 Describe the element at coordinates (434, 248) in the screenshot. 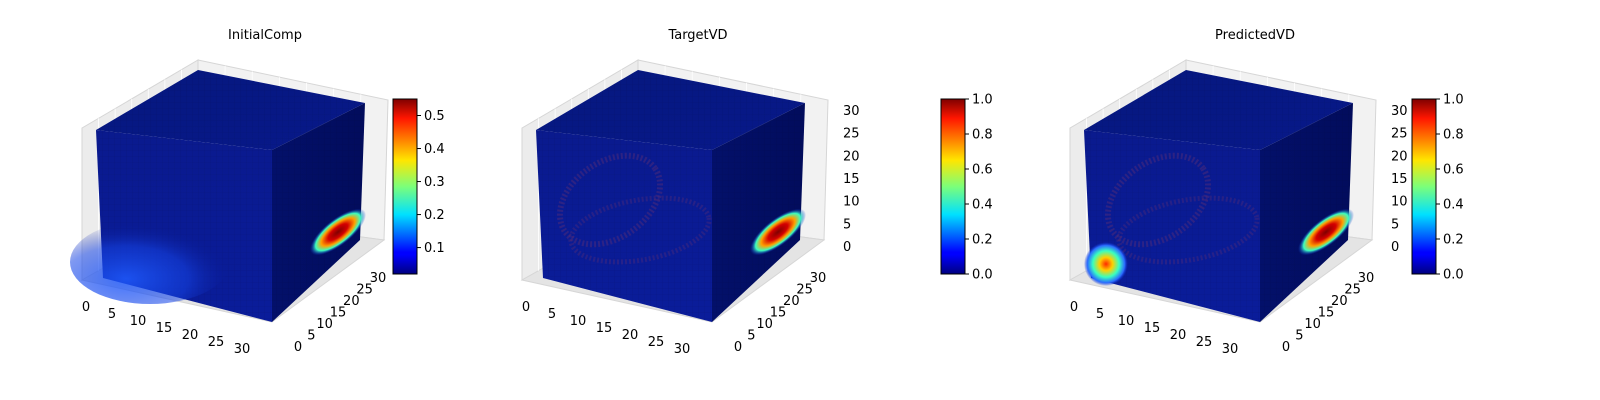

I see `colorbar-tick-label: 0.1` at that location.